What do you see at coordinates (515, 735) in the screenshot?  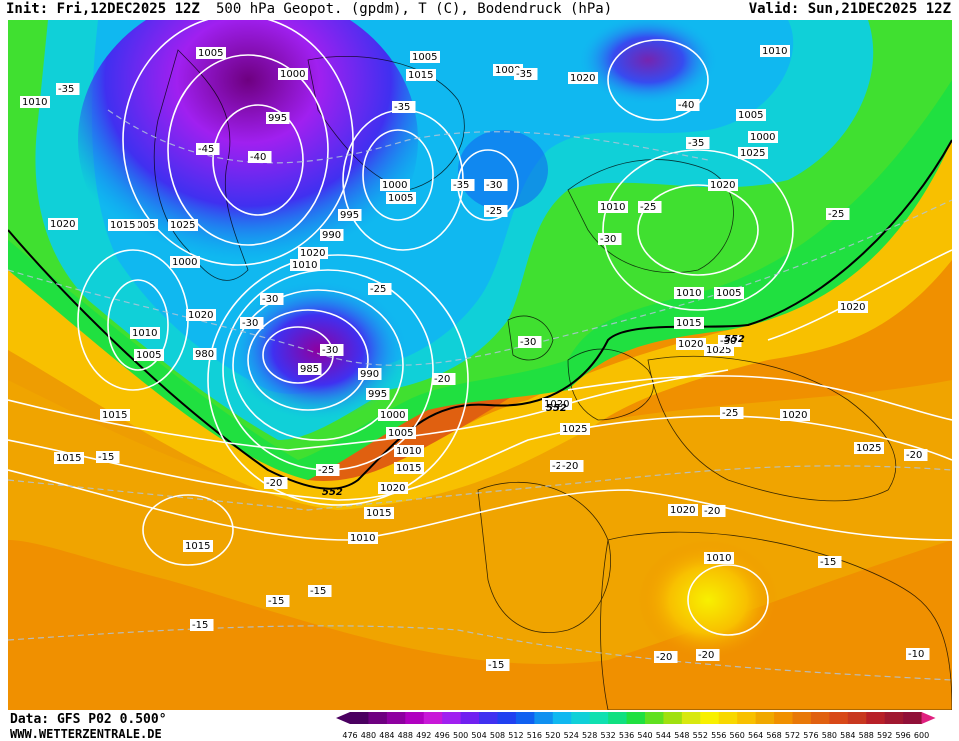 I see `colorbar-tick-label: 512` at bounding box center [515, 735].